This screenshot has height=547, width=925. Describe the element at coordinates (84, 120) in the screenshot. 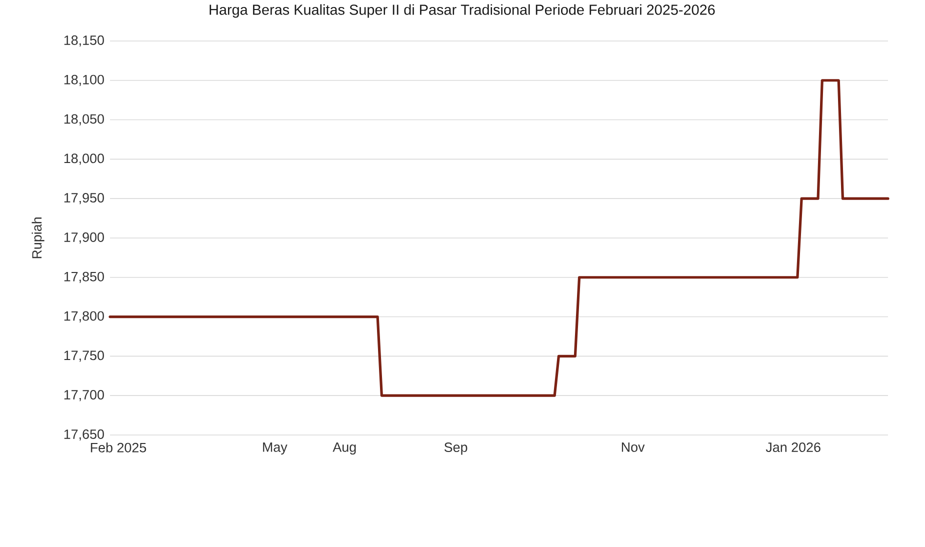

I see `y-tick-label: 18,050` at that location.